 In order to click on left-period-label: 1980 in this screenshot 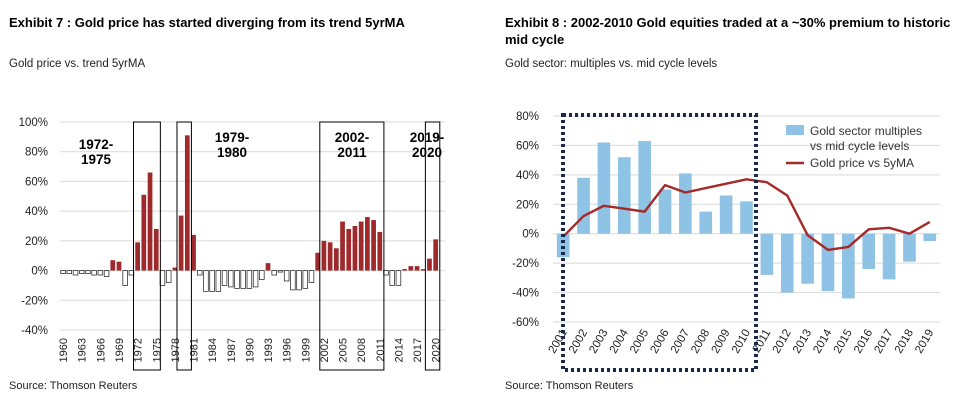, I will do `click(232, 152)`.